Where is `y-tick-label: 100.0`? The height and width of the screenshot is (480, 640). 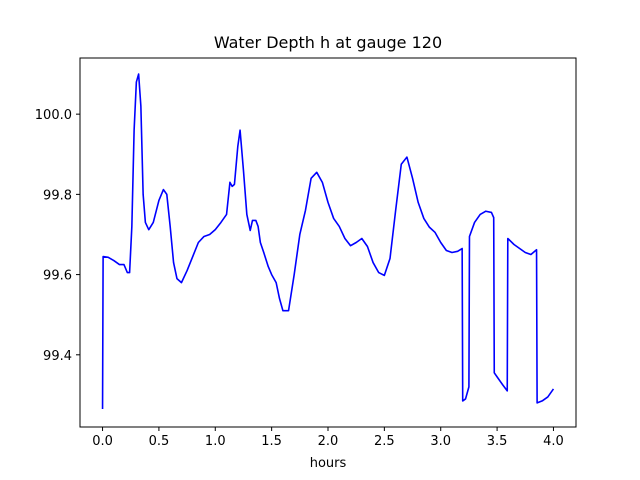
y-tick-label: 100.0 is located at coordinates (53, 115).